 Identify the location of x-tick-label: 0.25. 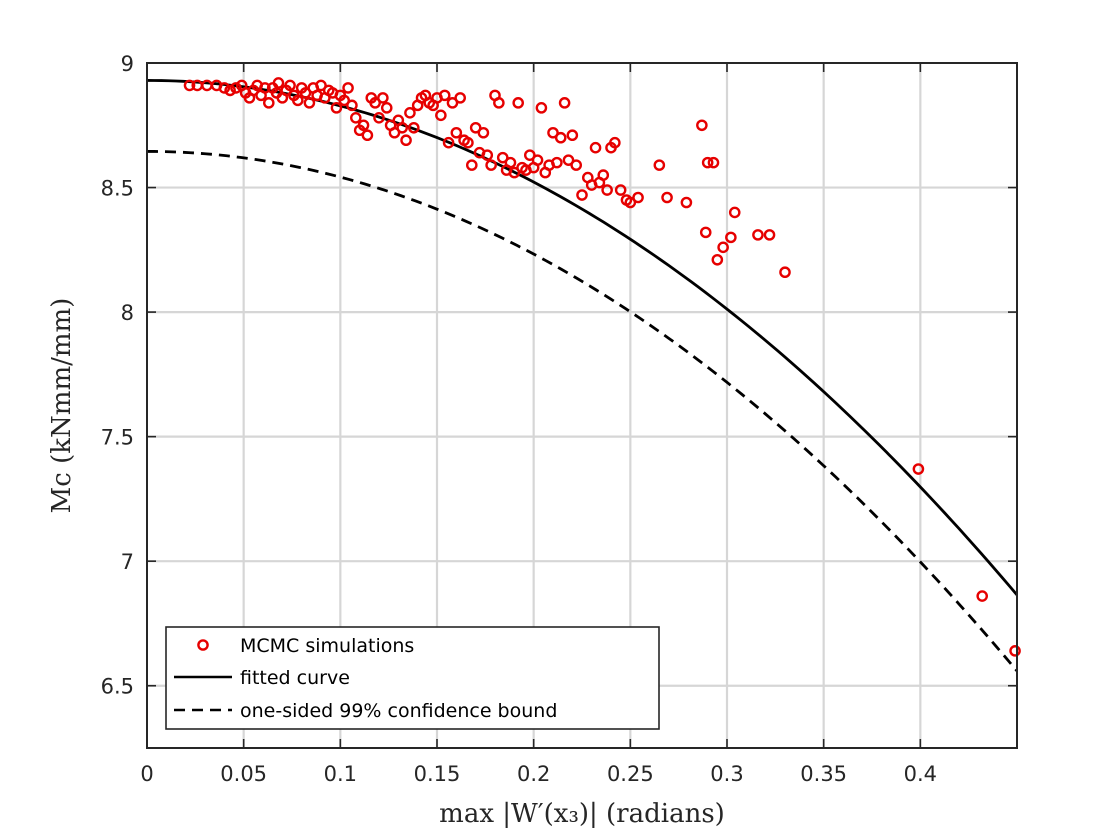
(630, 774).